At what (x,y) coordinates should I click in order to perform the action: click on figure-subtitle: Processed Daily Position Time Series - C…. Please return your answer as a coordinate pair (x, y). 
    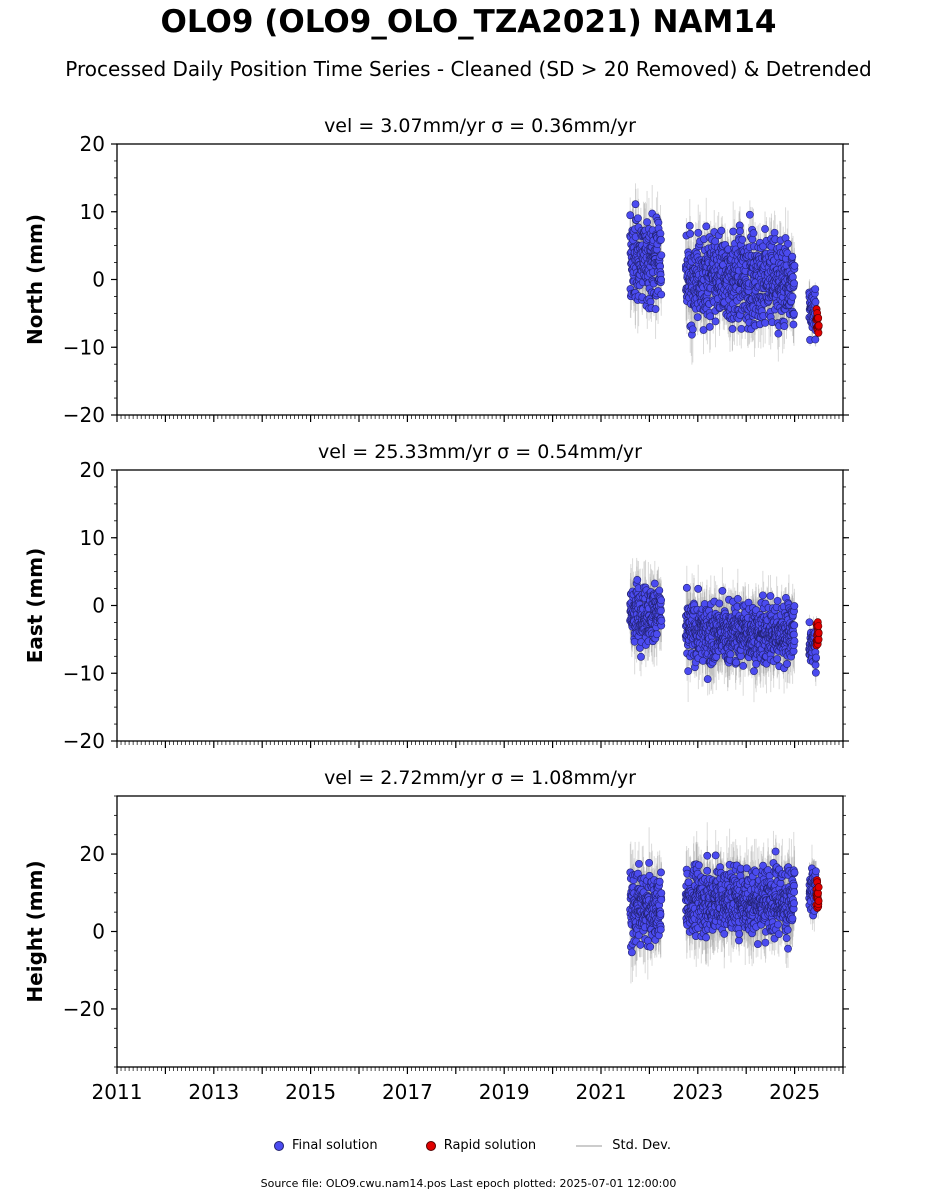
    Looking at the image, I should click on (468, 69).